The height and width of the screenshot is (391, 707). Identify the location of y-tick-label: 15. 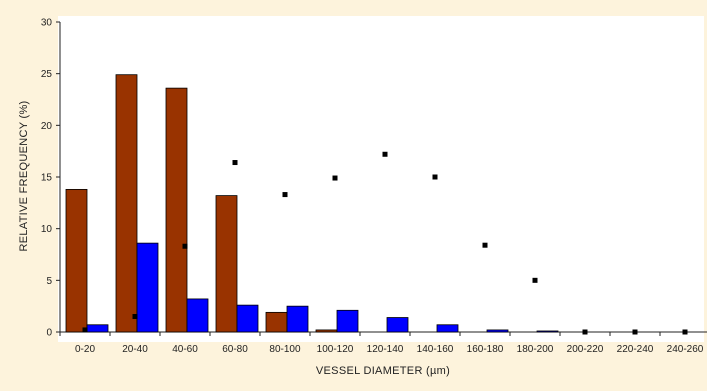
(47, 178).